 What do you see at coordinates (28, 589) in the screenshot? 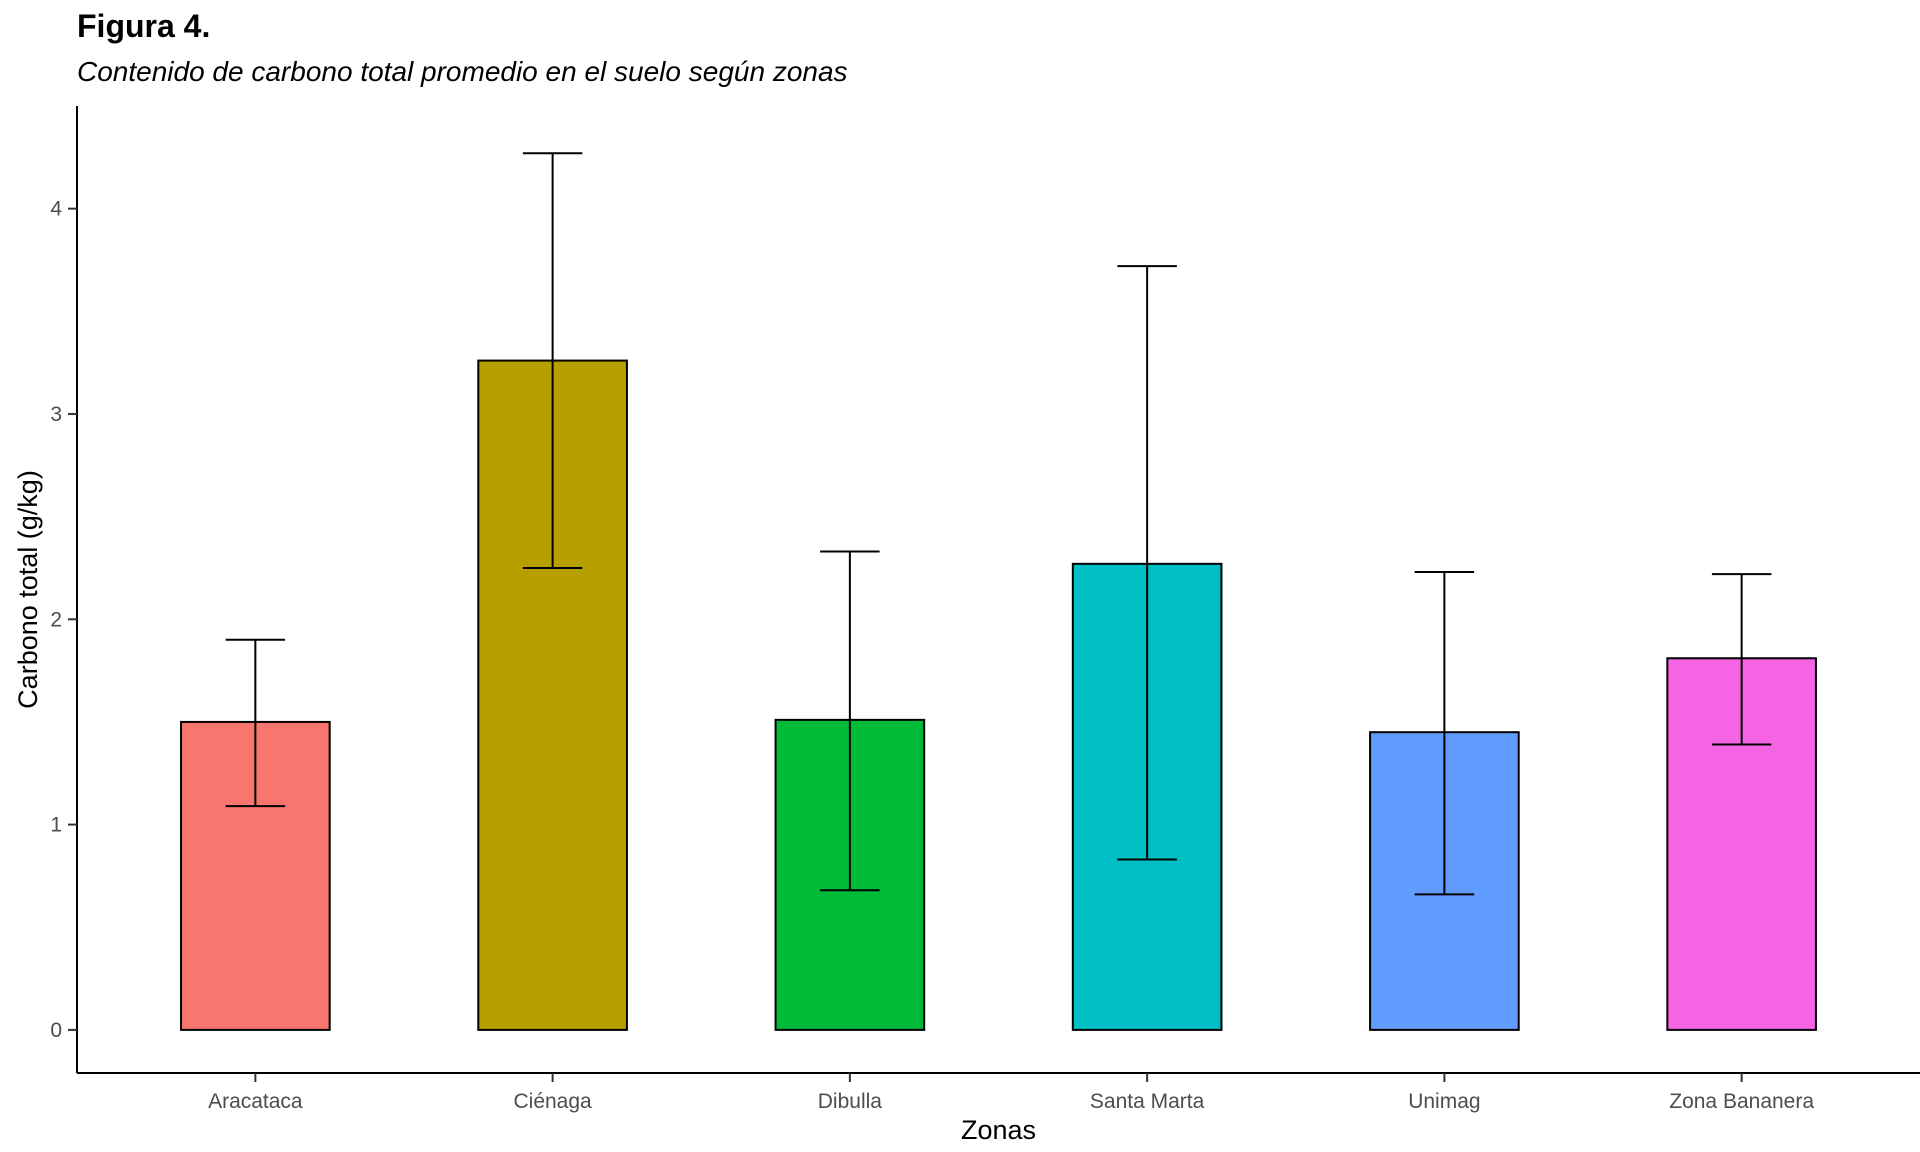
I see `y-axis-title: Carbono total (g/kg)` at bounding box center [28, 589].